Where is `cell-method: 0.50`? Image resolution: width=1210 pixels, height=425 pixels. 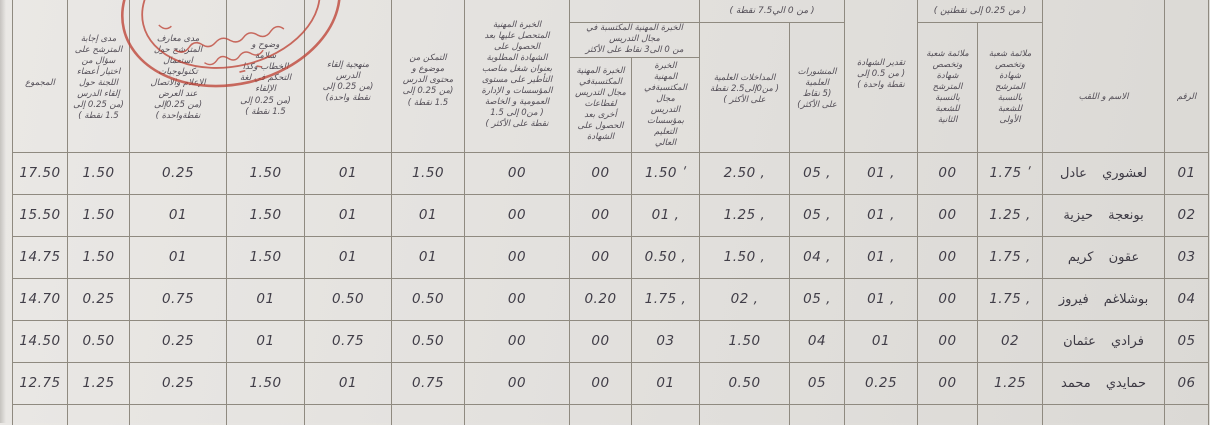 cell-method: 0.50 is located at coordinates (348, 299).